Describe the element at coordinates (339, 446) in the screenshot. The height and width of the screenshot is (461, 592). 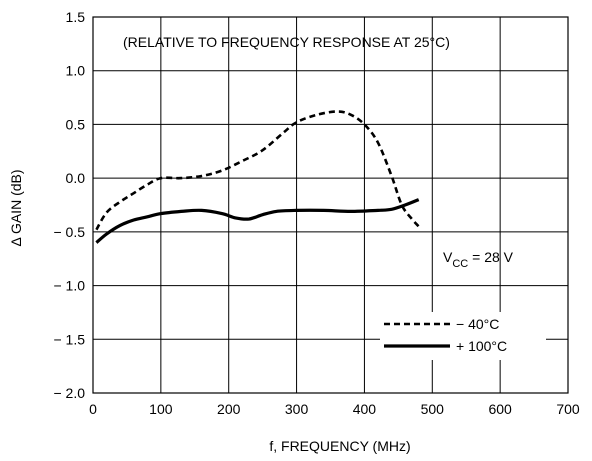
I see `x-axis-title: f, FREQUENCY (MHz)` at that location.